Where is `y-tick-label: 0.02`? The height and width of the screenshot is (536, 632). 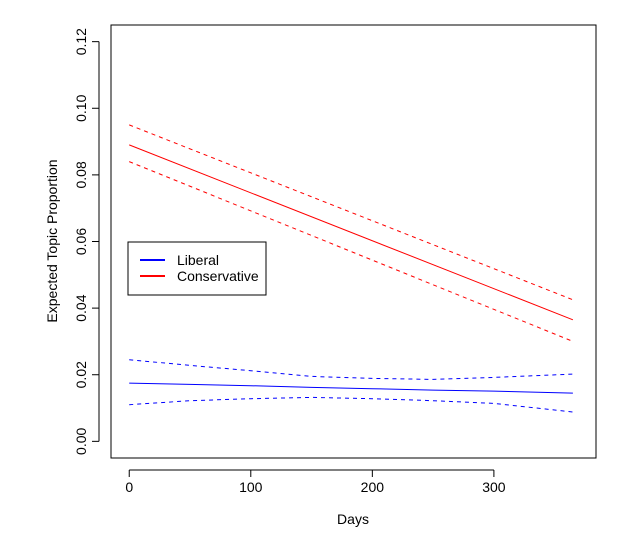
y-tick-label: 0.02 is located at coordinates (81, 374).